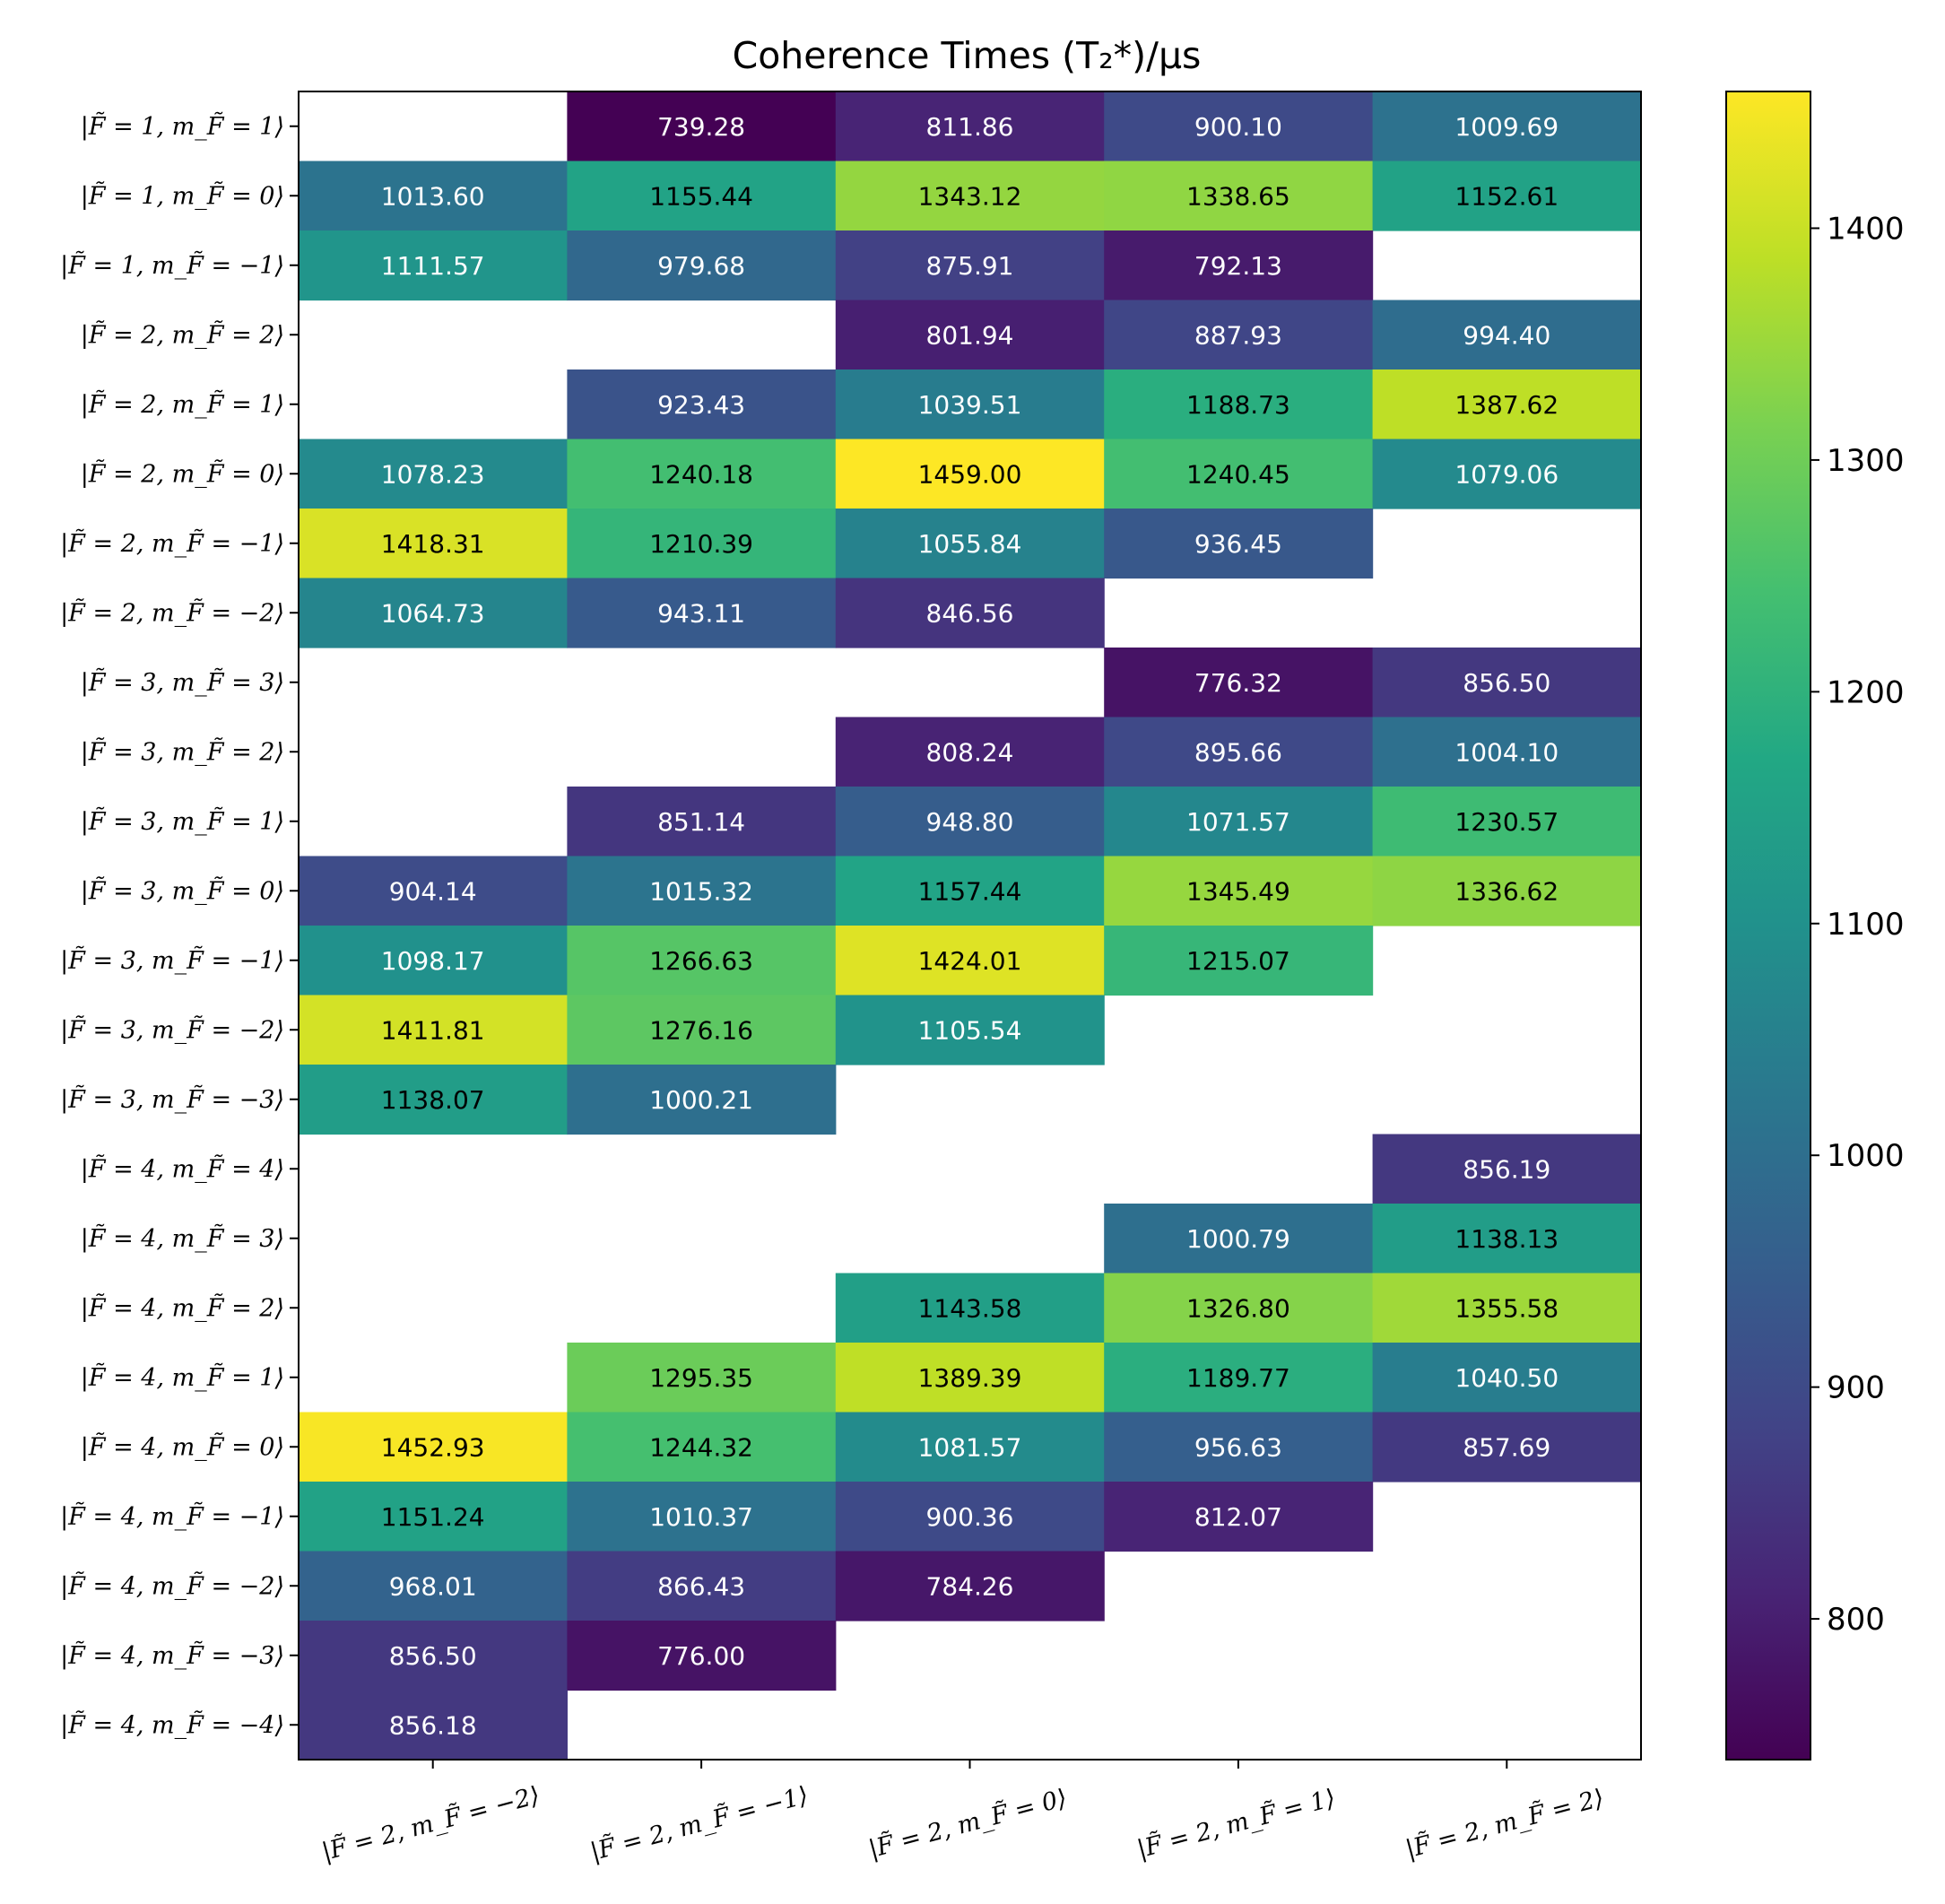 The height and width of the screenshot is (1904, 1945). I want to click on cell-value-label: 1000.79, so click(1238, 1239).